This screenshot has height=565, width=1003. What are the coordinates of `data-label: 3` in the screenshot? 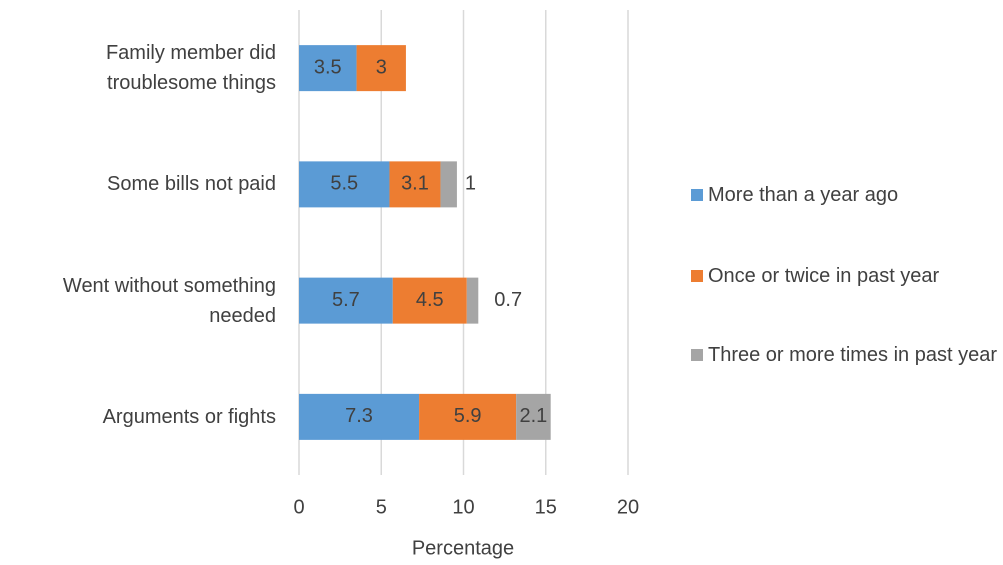 It's located at (381, 67).